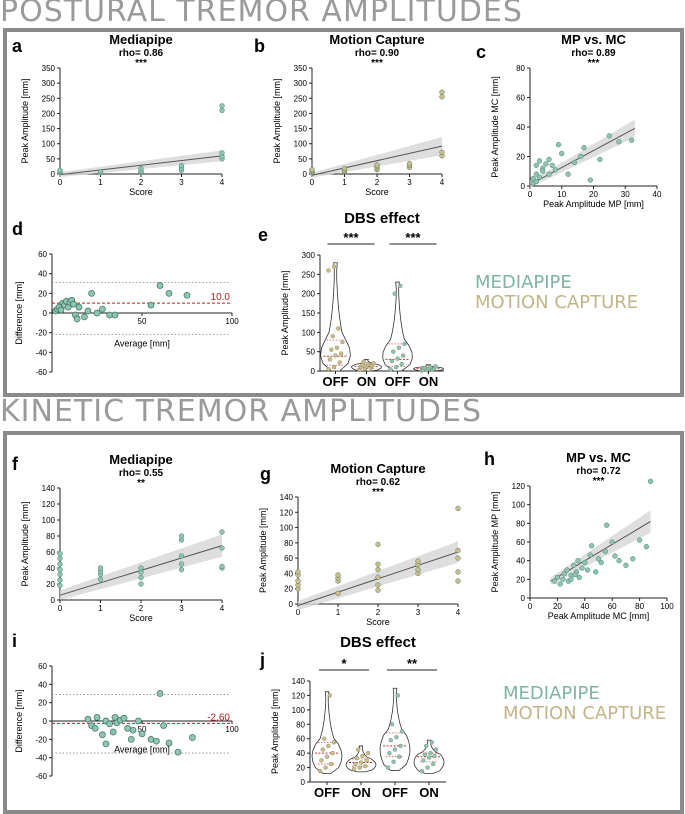 The width and height of the screenshot is (685, 814). What do you see at coordinates (60, 608) in the screenshot?
I see `x-tick-label: 0` at bounding box center [60, 608].